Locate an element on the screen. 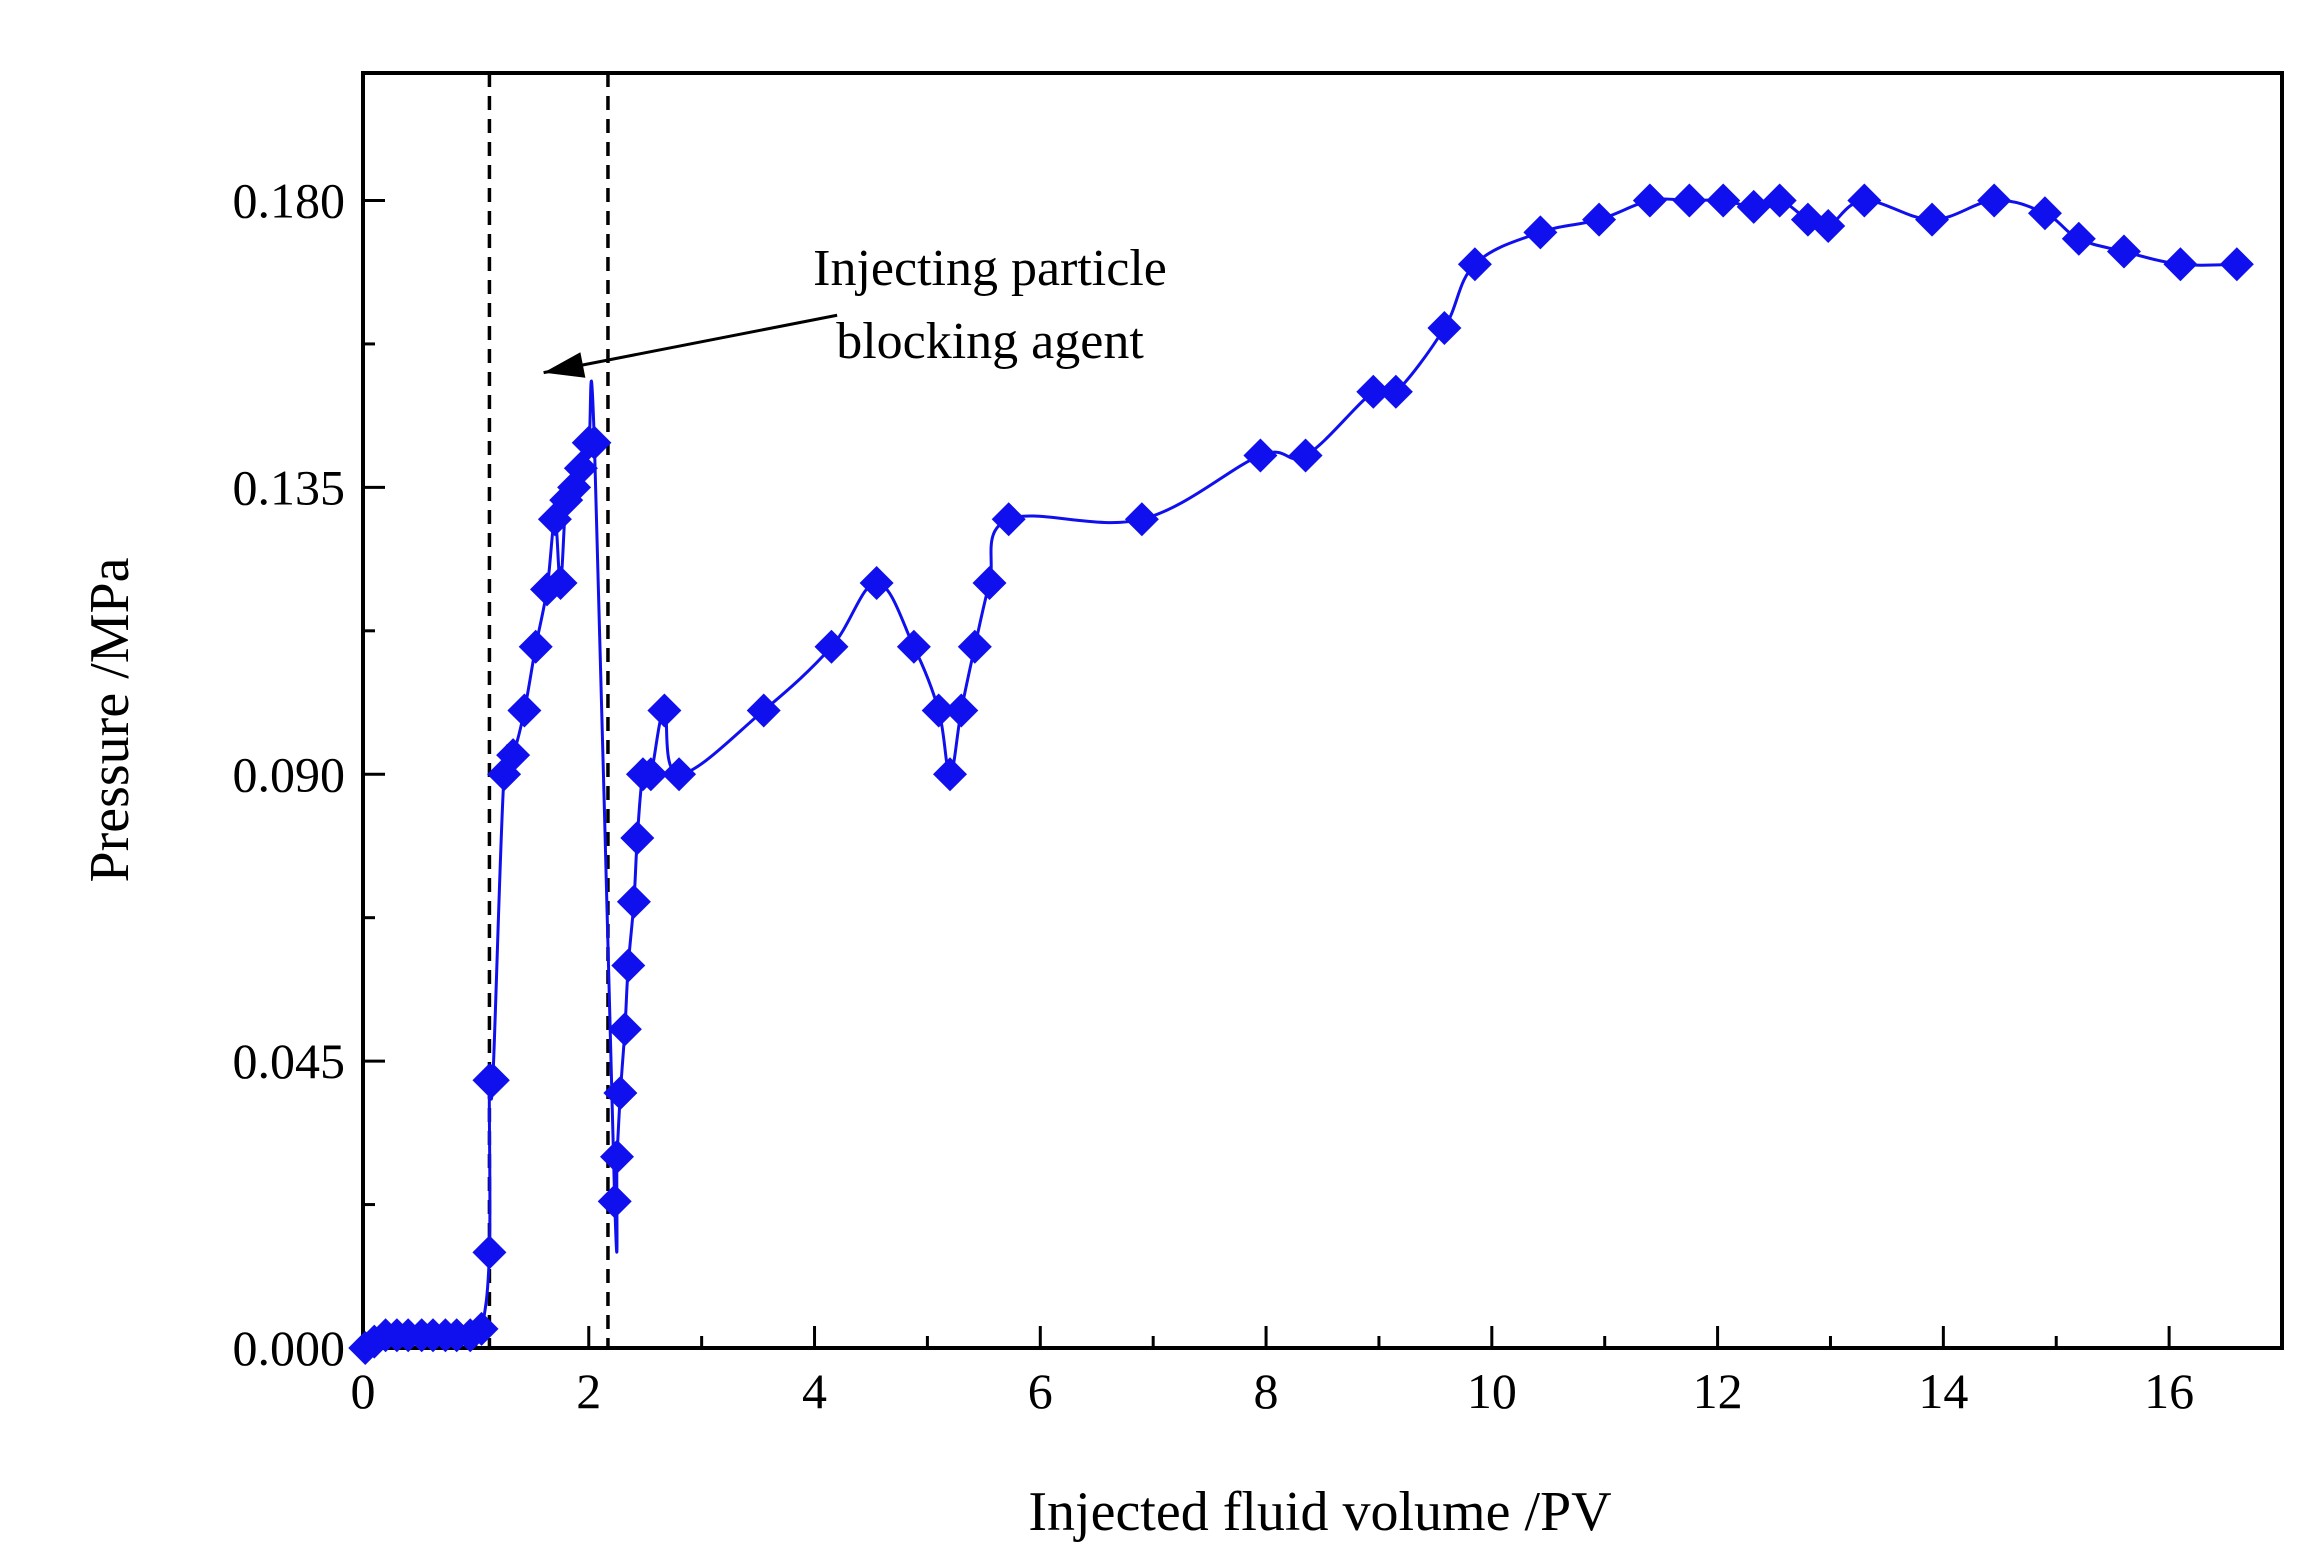 This screenshot has height=1553, width=2306. x-tick-label: 16 is located at coordinates (2169, 1391).